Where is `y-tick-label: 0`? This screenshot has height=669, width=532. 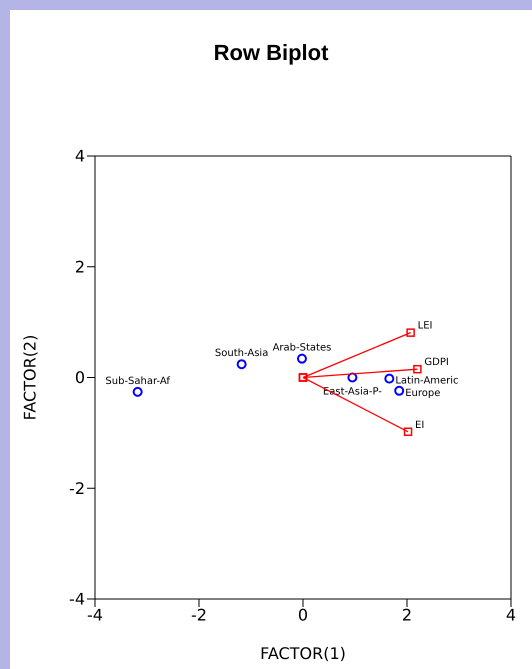
y-tick-label: 0 is located at coordinates (79, 378).